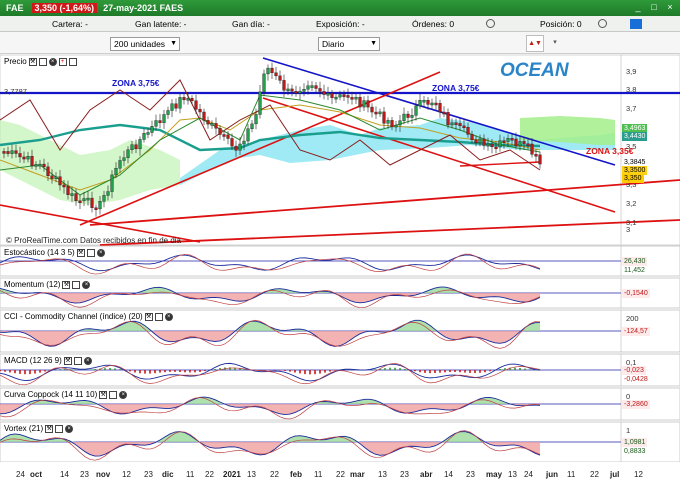 The image size is (680, 480). What do you see at coordinates (535, 43) in the screenshot?
I see `trading-icon: ▲▼` at bounding box center [535, 43].